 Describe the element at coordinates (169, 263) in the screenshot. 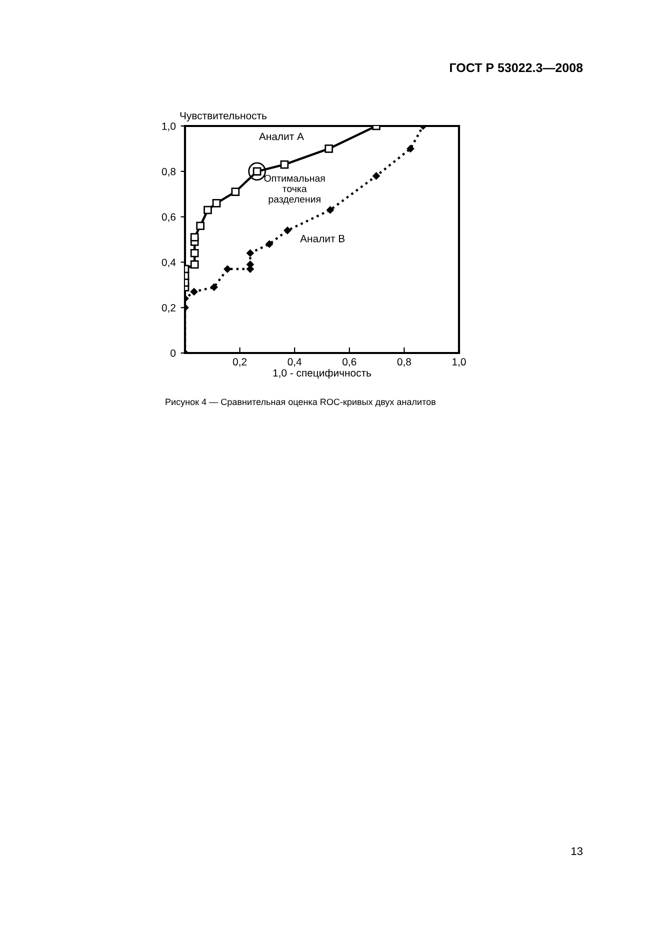

I see `y-tick-label: 0,4` at that location.